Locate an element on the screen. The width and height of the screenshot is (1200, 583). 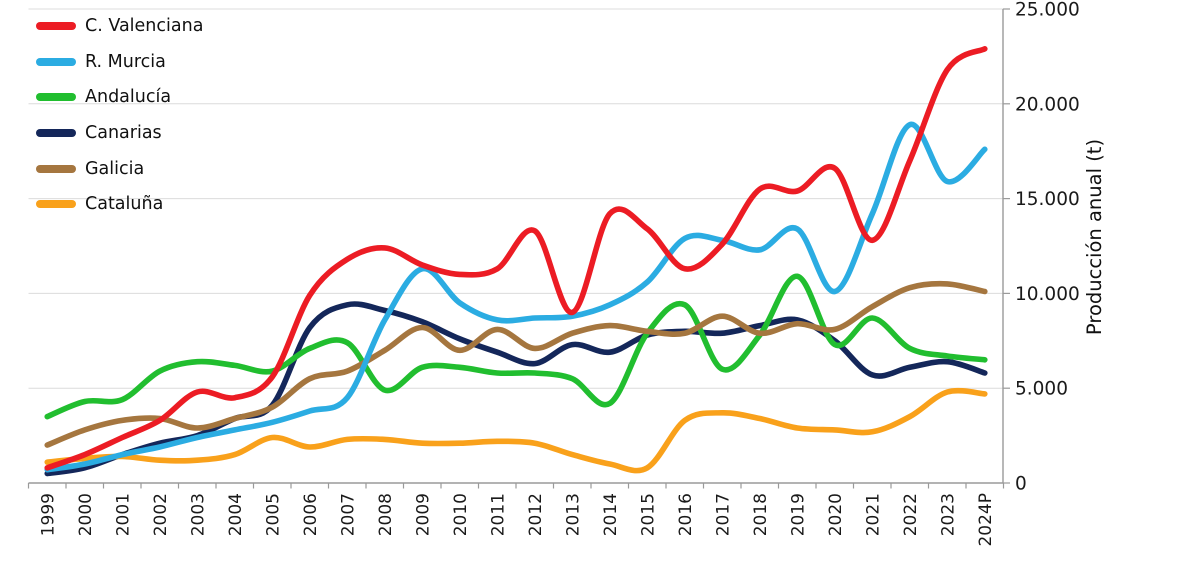
x-axis-tick-label: 2011 is located at coordinates (498, 514).